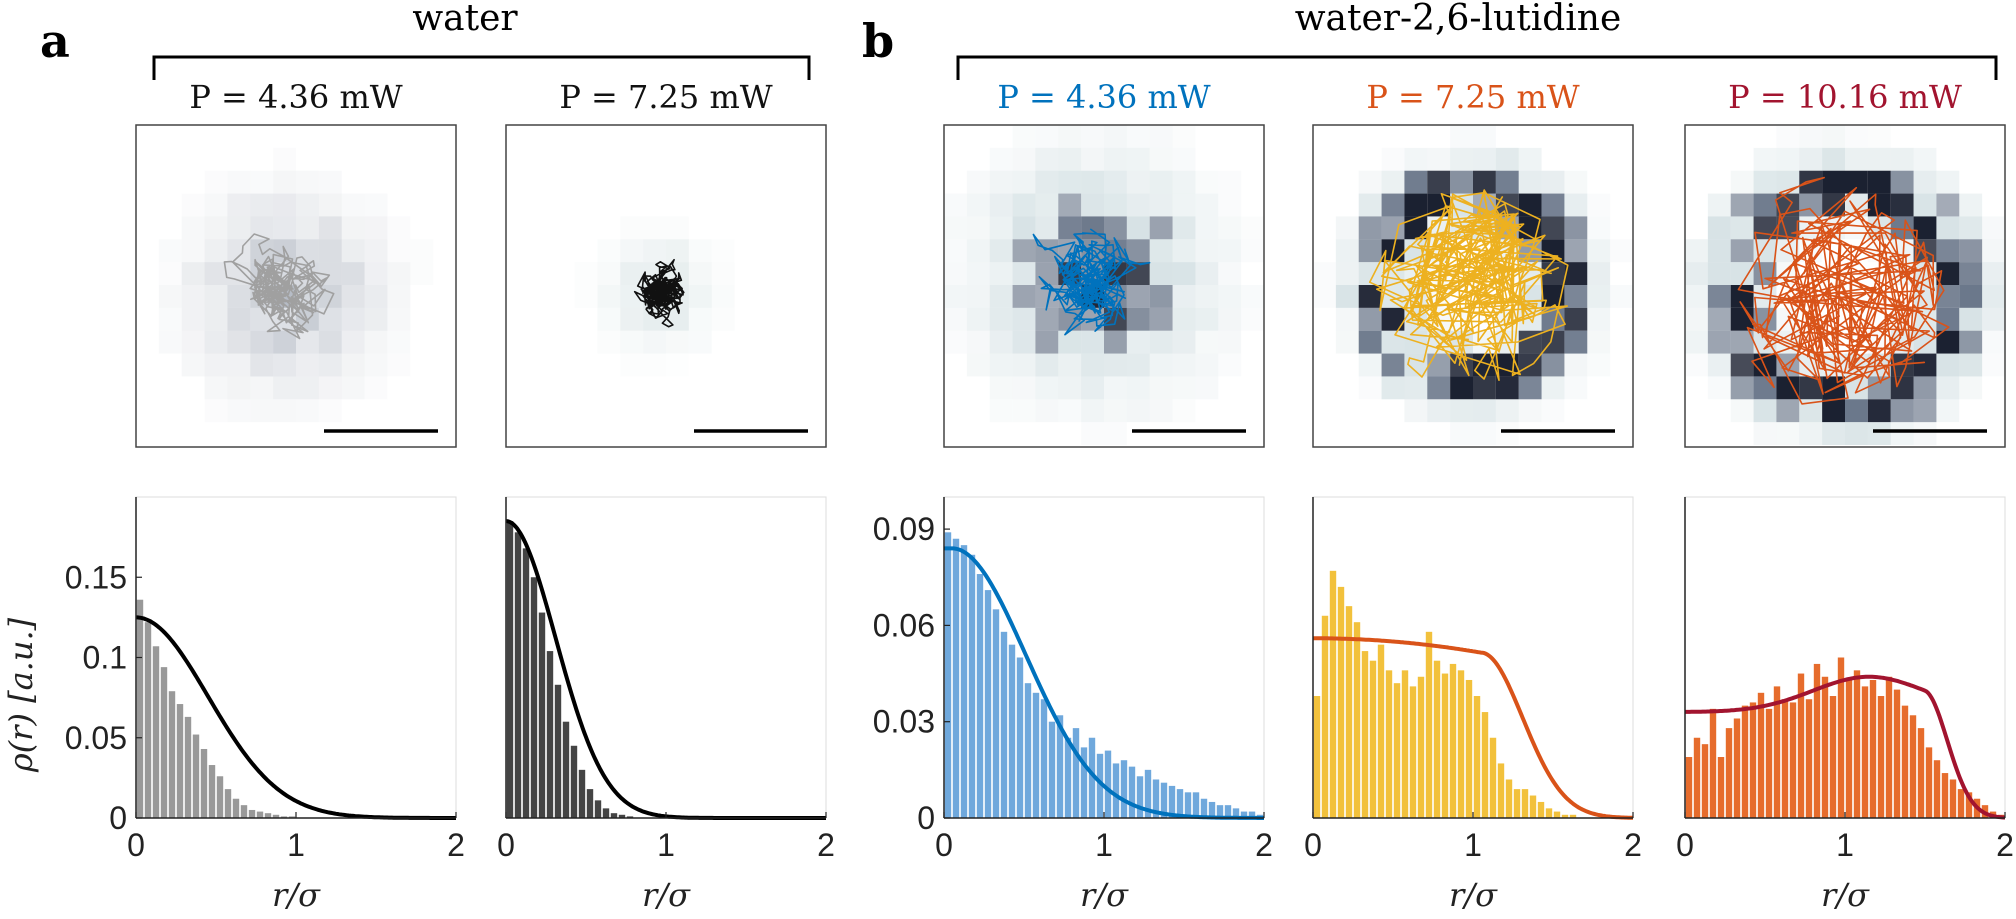  I want to click on panel-3-title: P = 7.25 mW, so click(1472, 97).